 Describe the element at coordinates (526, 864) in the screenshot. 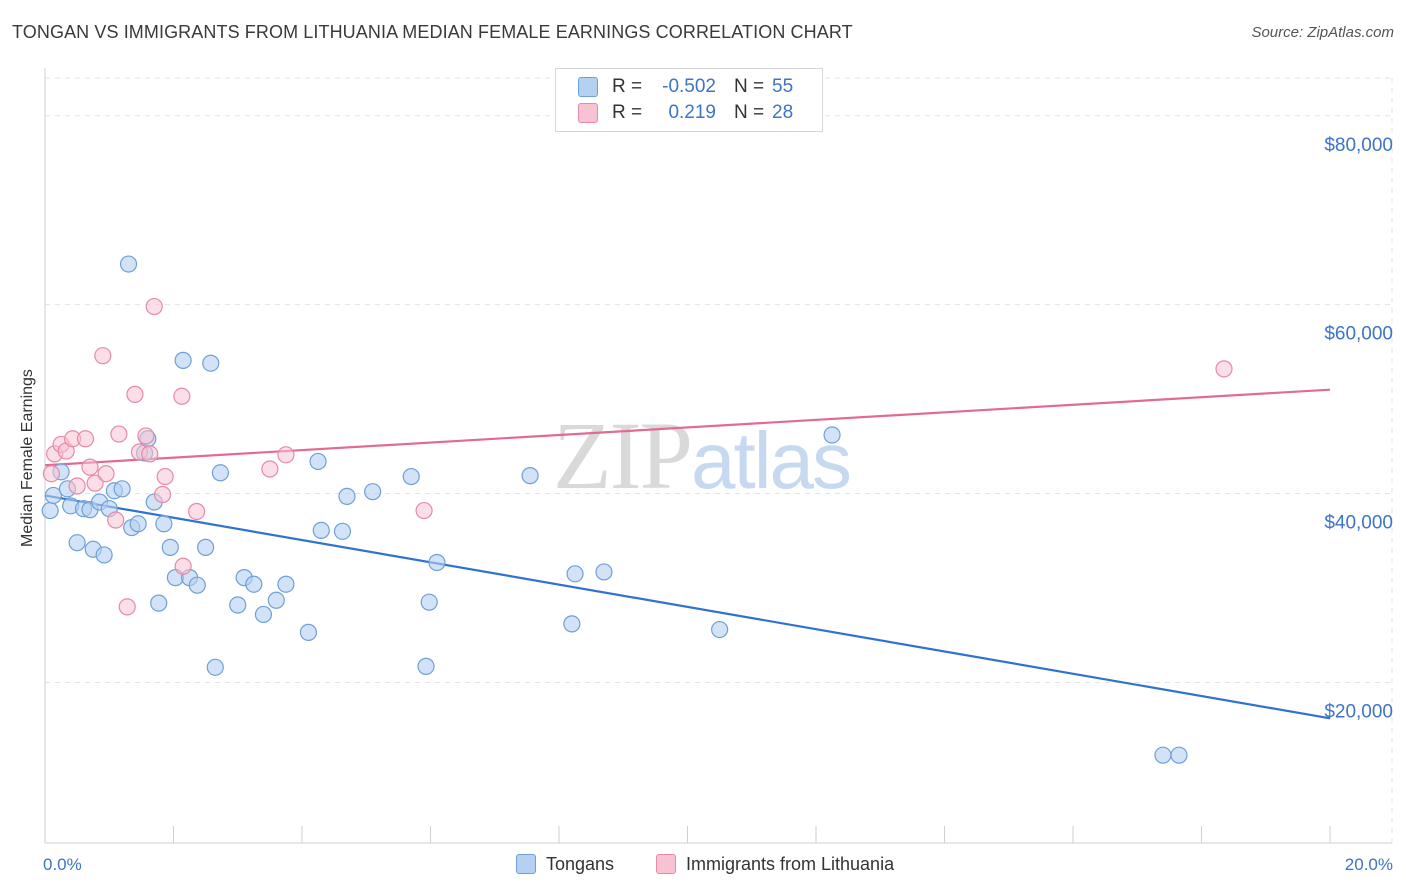

I see `bottom-legend-swatch-tongans` at that location.